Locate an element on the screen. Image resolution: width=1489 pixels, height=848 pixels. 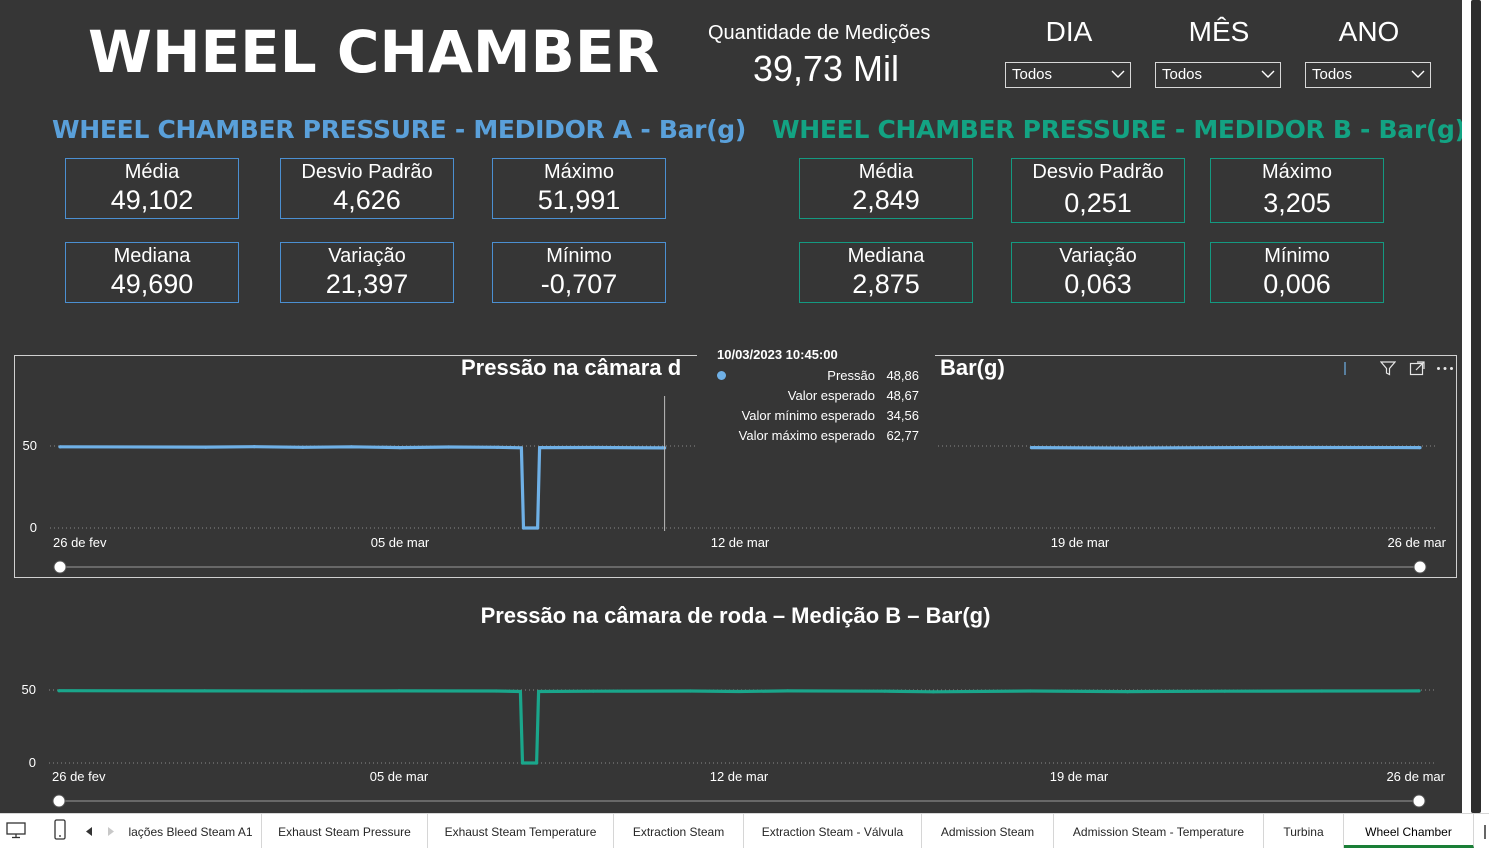
x-tick-label: 19 de mar is located at coordinates (1080, 542).